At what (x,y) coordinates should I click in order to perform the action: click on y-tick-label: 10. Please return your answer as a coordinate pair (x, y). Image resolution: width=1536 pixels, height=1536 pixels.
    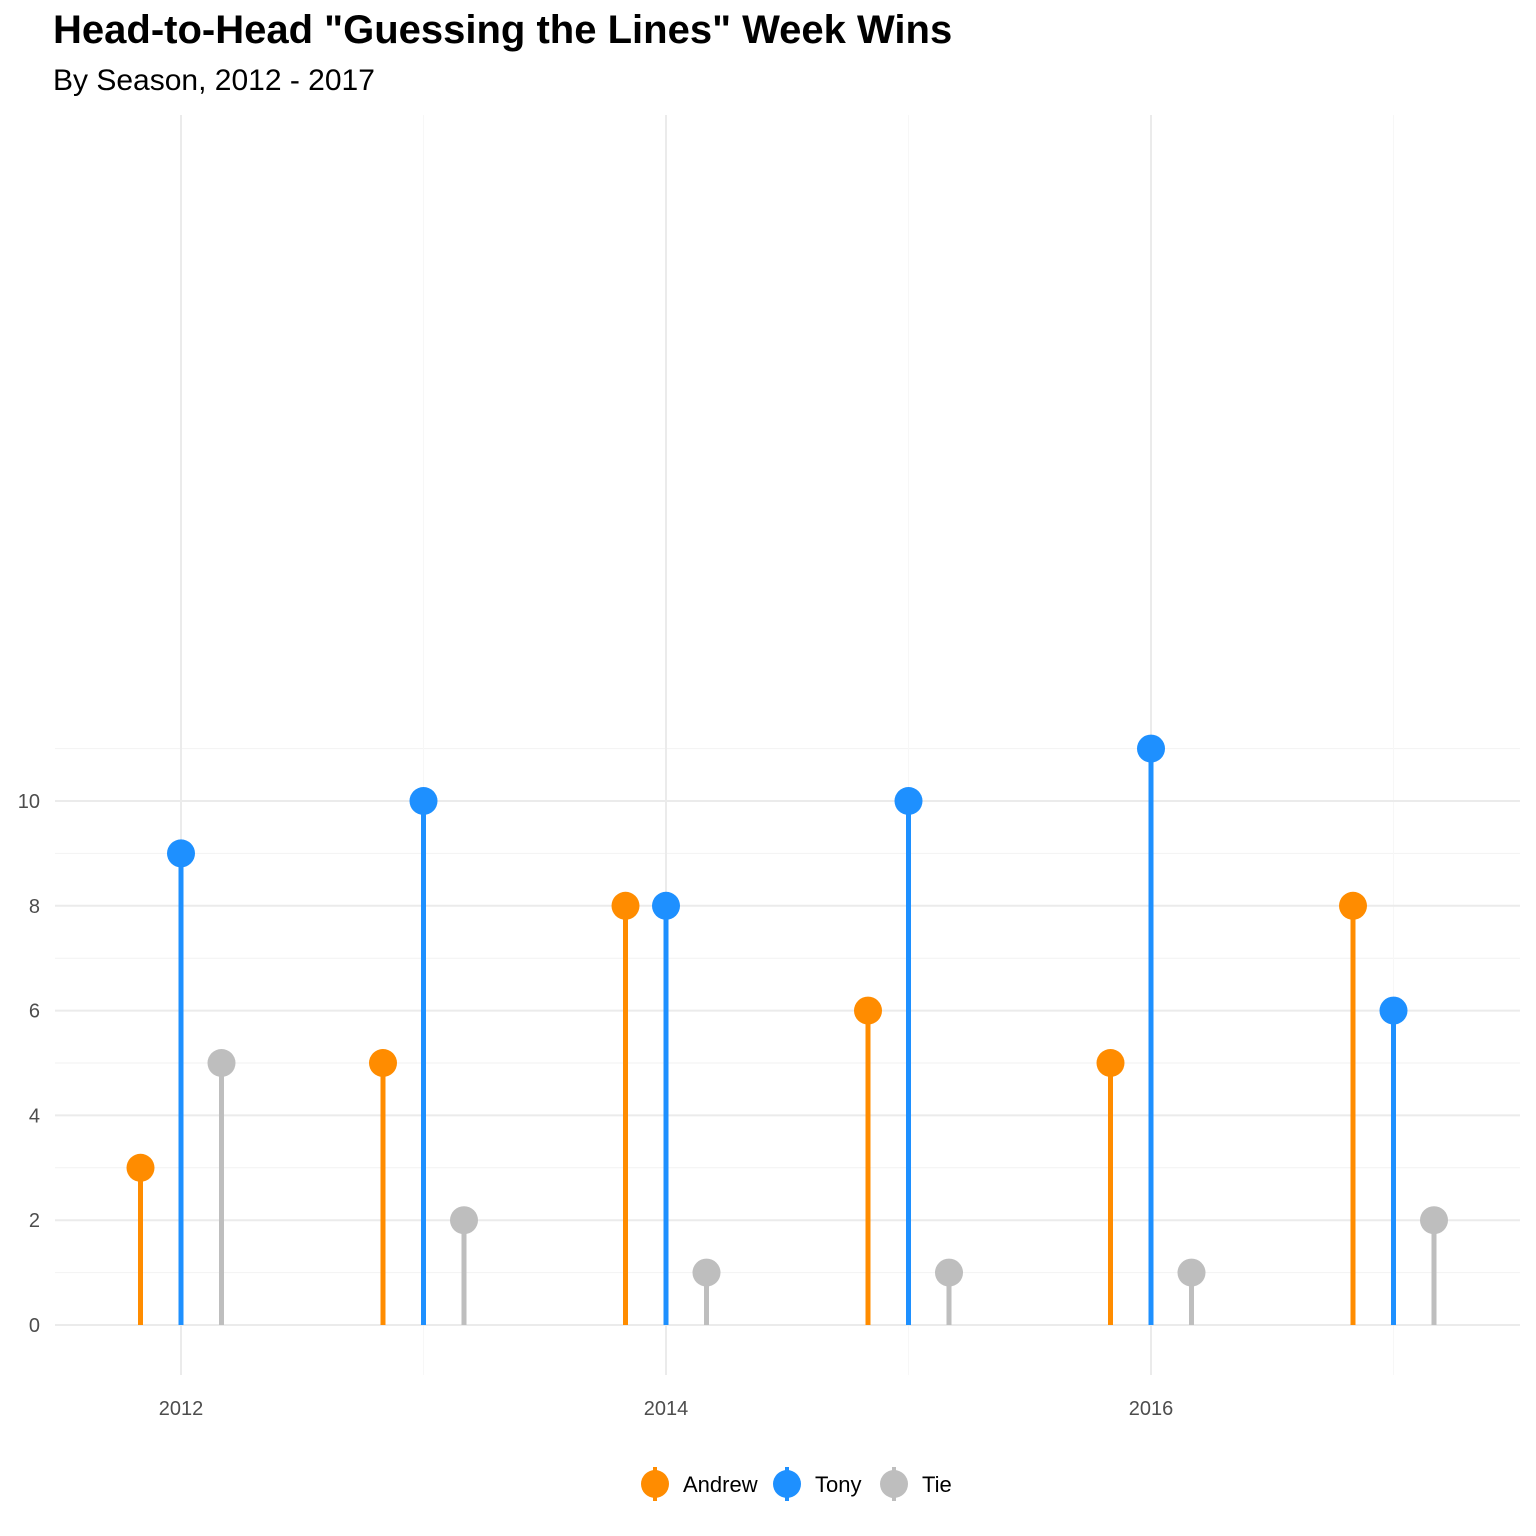
    Looking at the image, I should click on (29, 802).